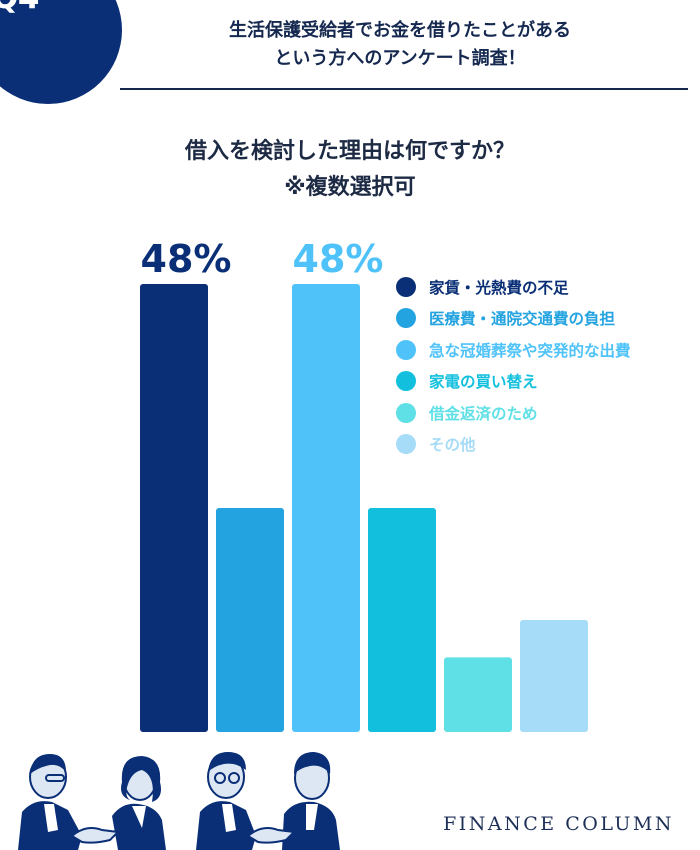  I want to click on question-badge: Q4, so click(61, 52).